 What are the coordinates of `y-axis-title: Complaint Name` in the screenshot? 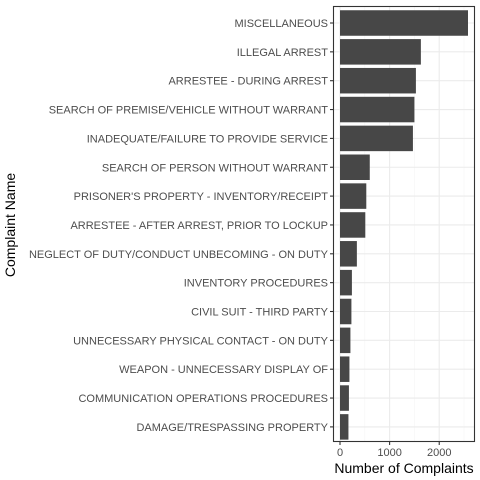 It's located at (10, 225).